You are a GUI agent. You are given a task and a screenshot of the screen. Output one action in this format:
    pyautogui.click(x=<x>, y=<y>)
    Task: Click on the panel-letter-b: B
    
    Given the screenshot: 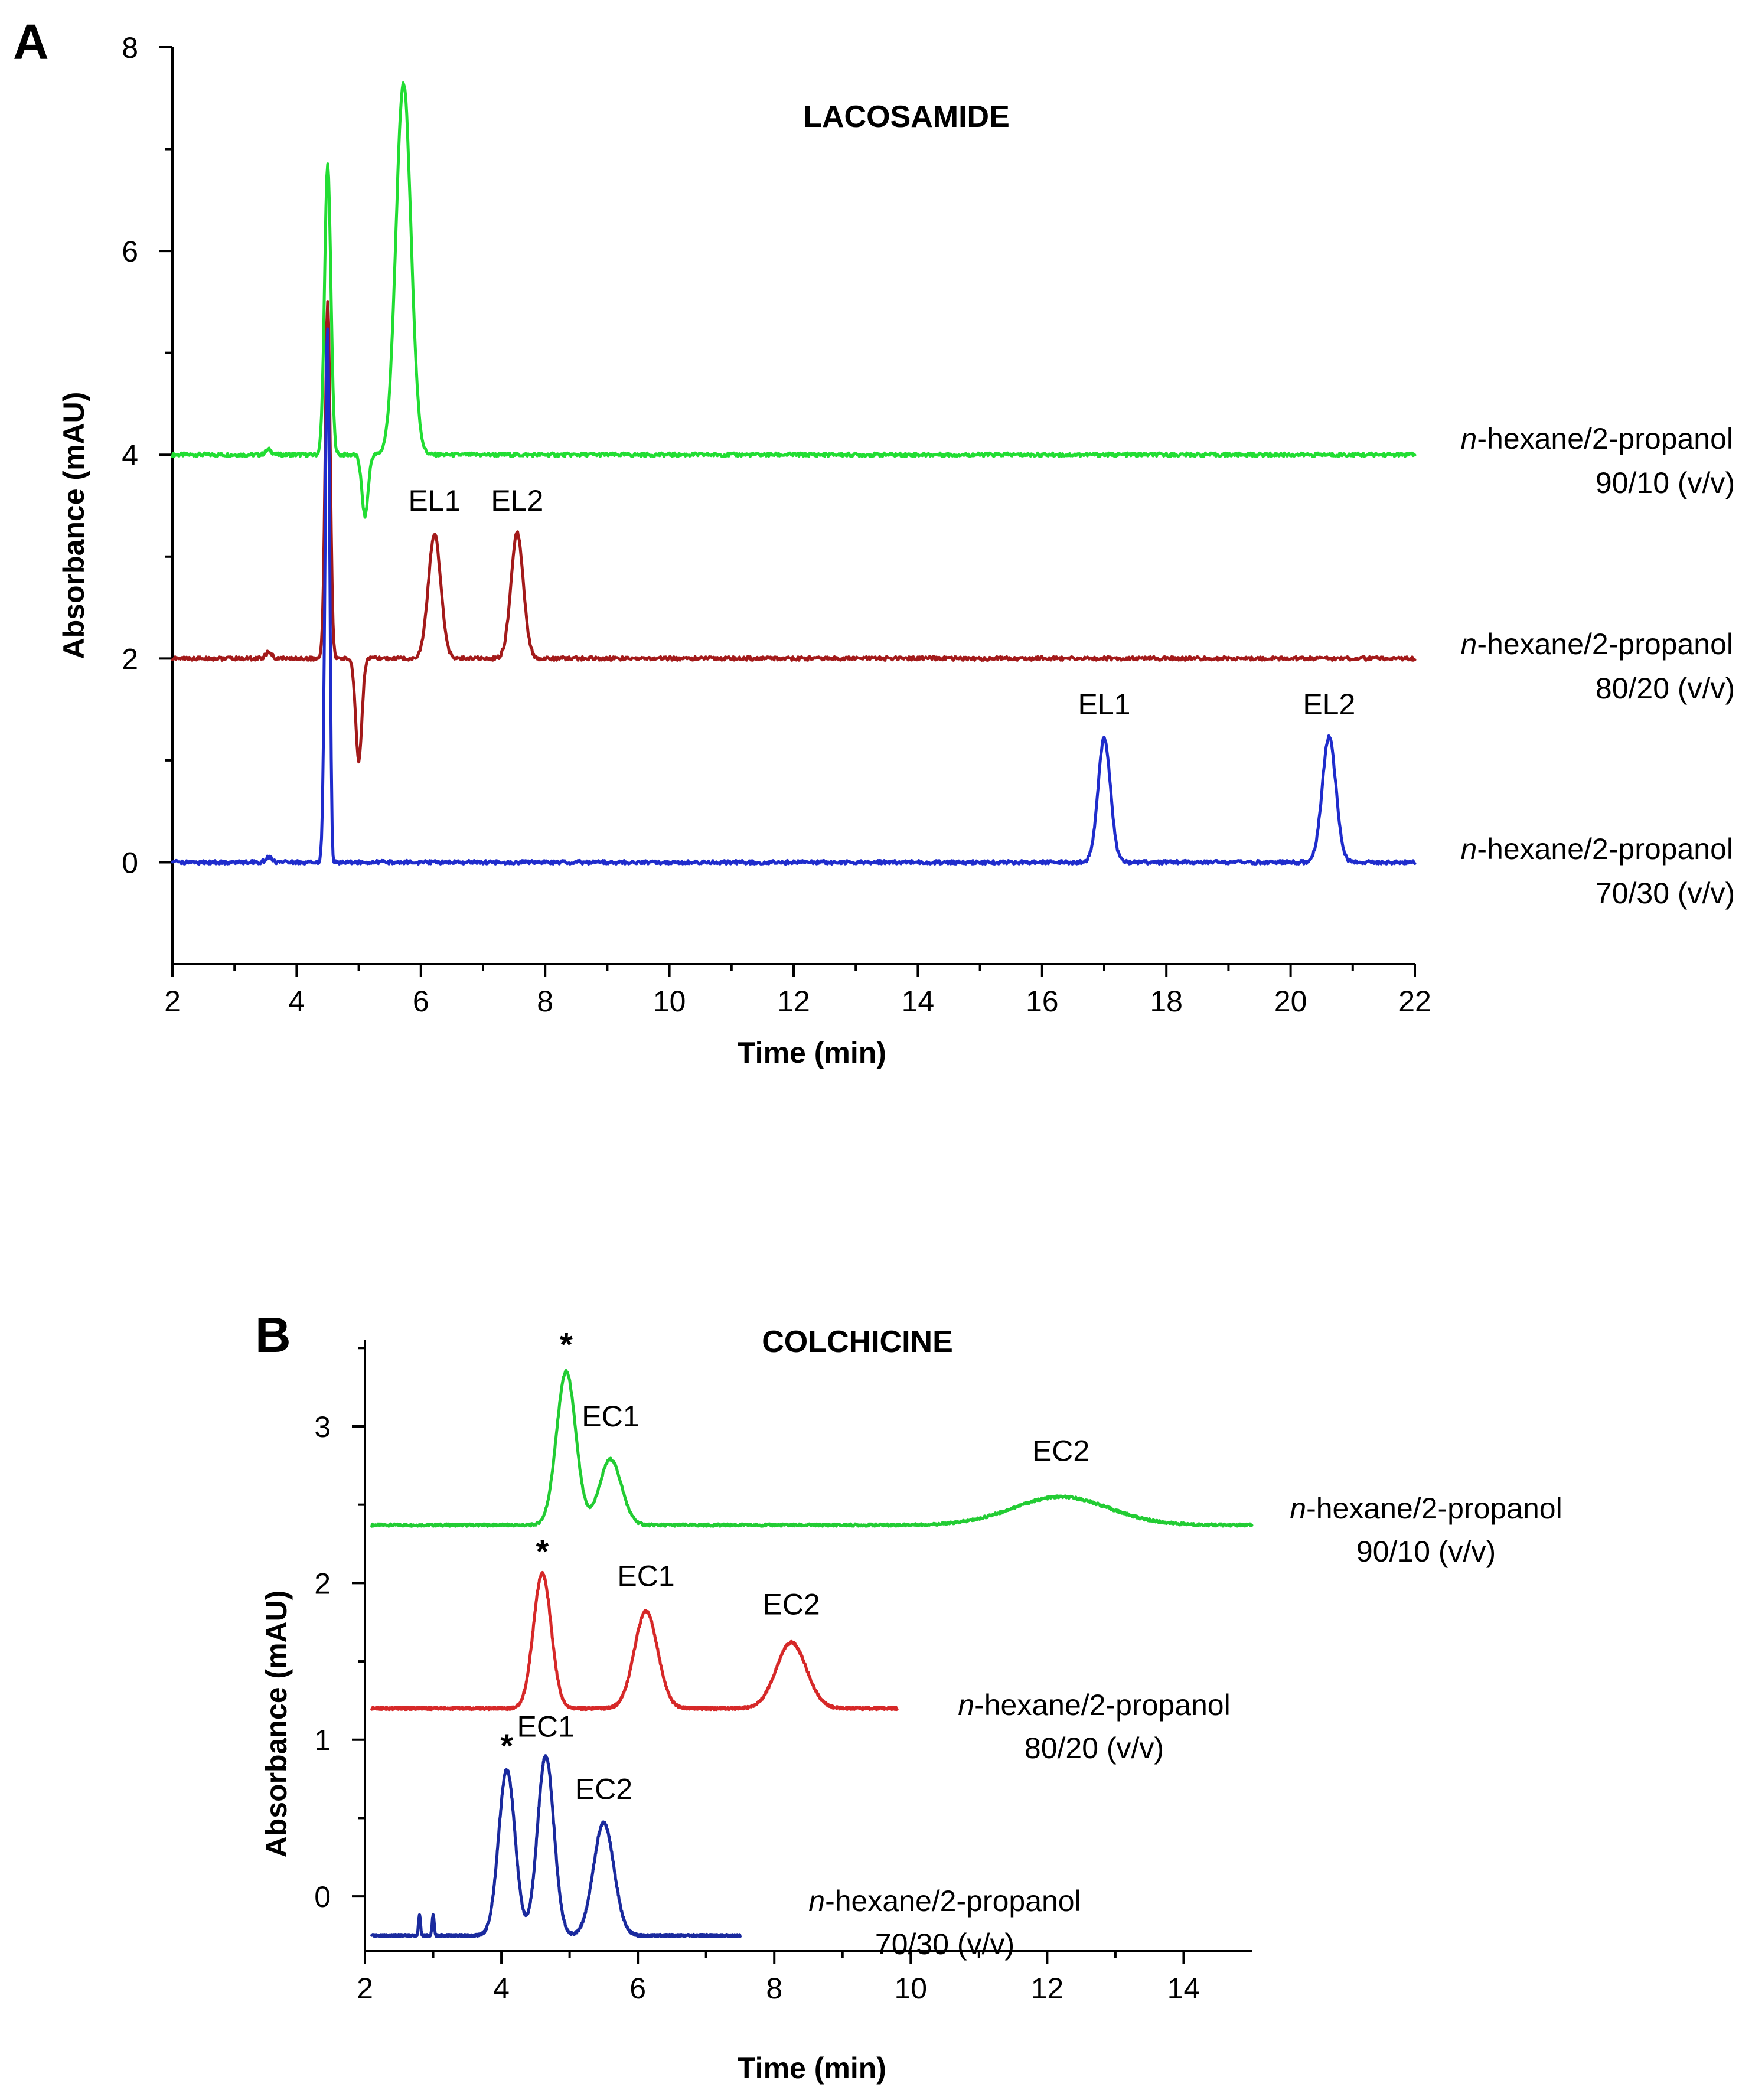 What is the action you would take?
    pyautogui.click(x=273, y=1335)
    